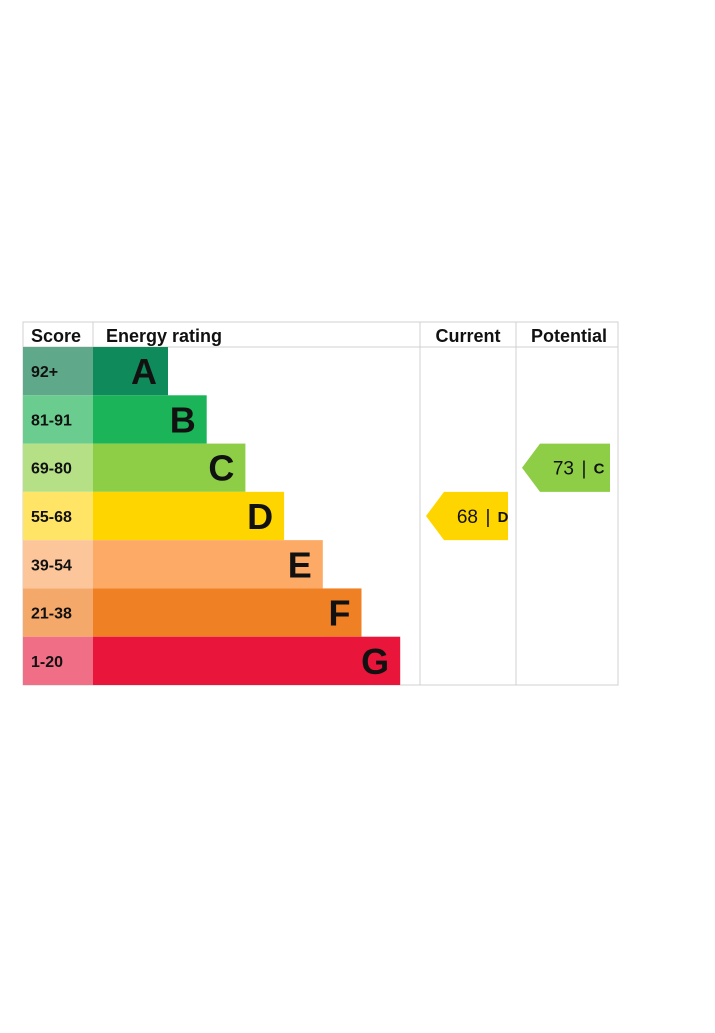  I want to click on rating-arrows: 68 | D 73 | C, so click(518, 492).